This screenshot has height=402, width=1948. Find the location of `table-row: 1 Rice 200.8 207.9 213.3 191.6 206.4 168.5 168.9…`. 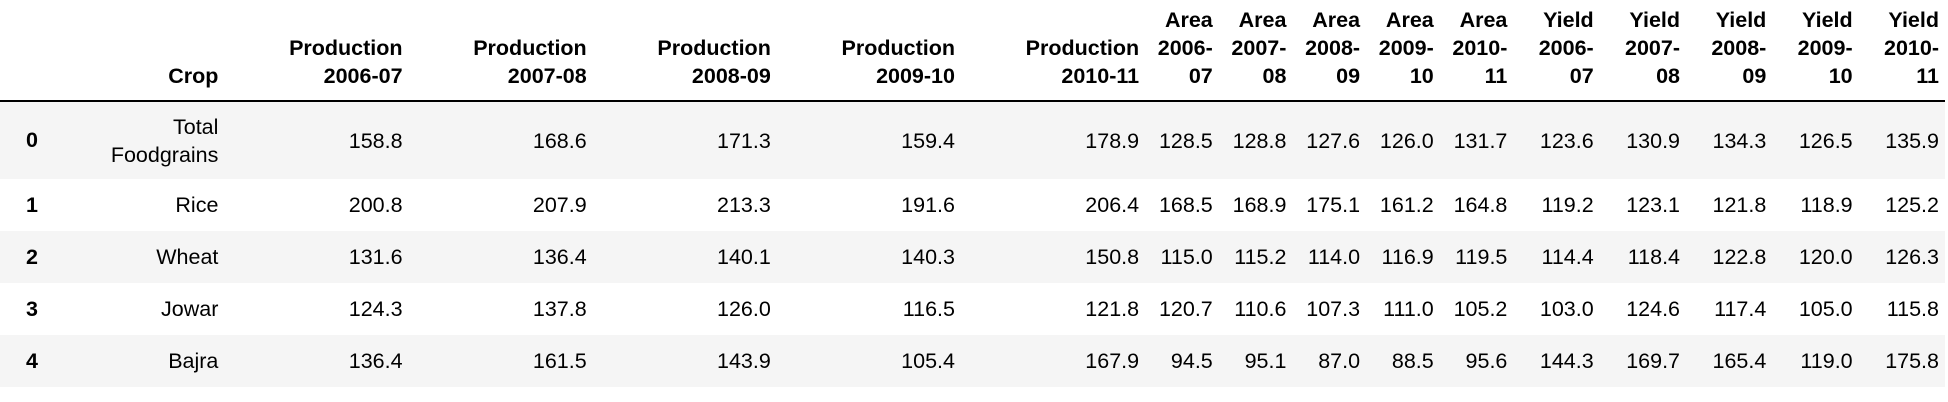

table-row: 1 Rice 200.8 207.9 213.3 191.6 206.4 168.5 168.9… is located at coordinates (972, 205).